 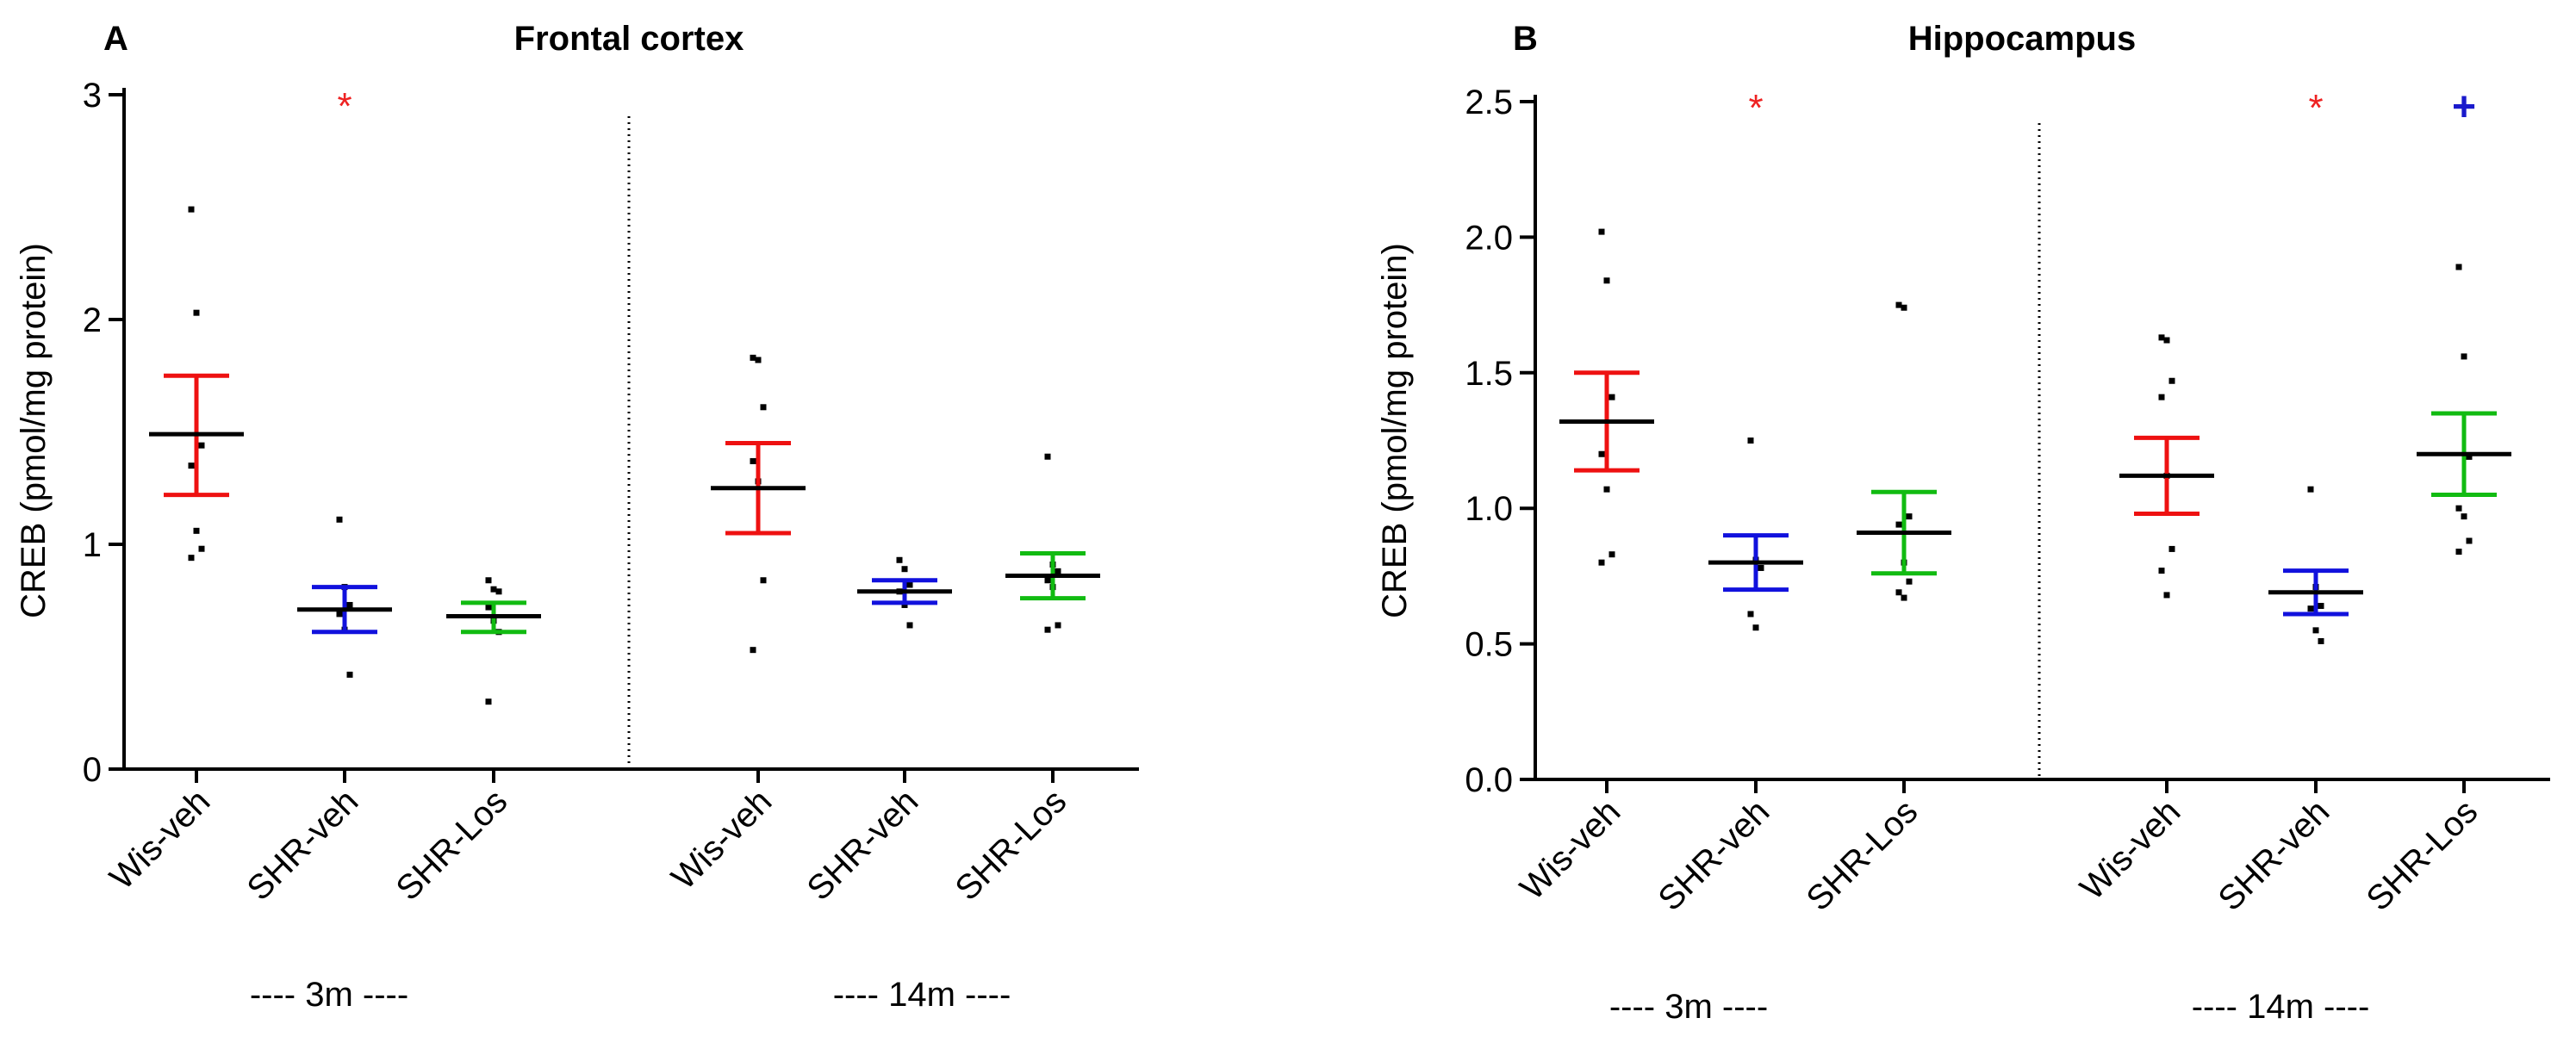 I want to click on y-tick-label: 1.5, so click(x=1489, y=374).